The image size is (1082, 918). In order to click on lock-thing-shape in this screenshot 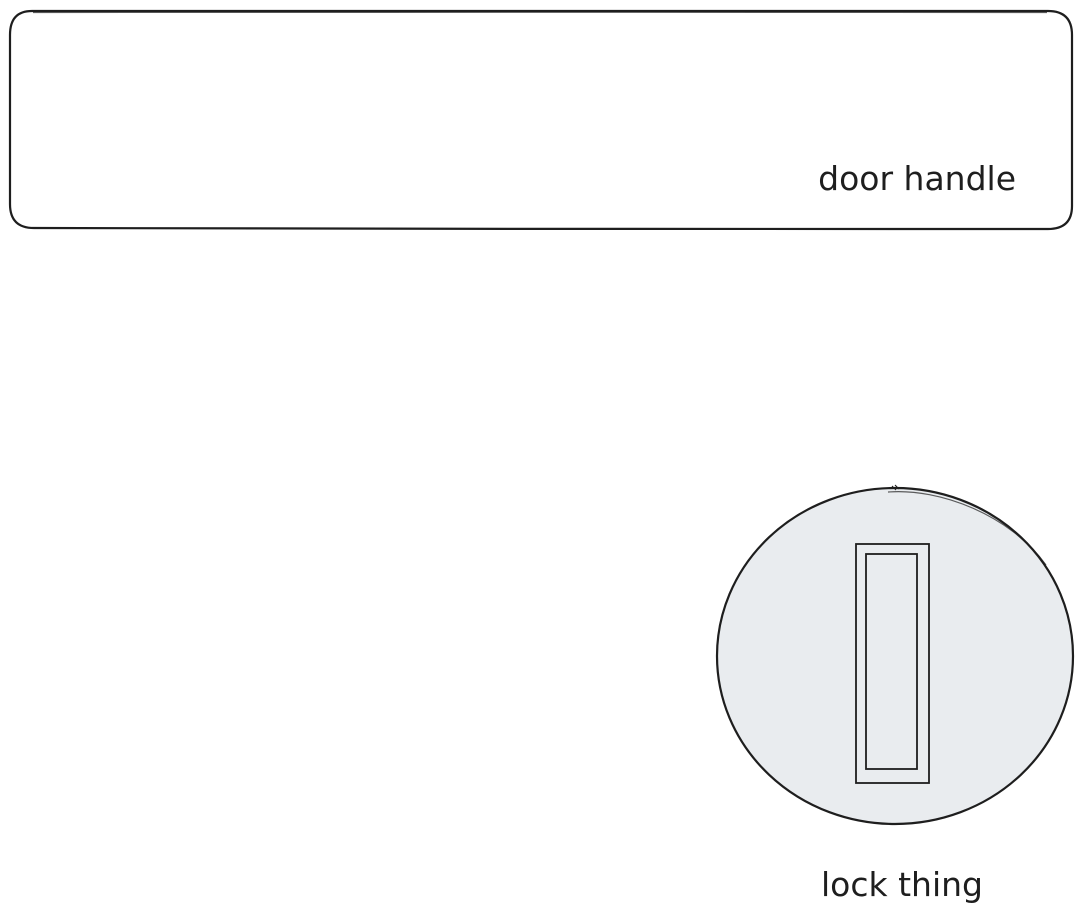, I will do `click(895, 655)`.